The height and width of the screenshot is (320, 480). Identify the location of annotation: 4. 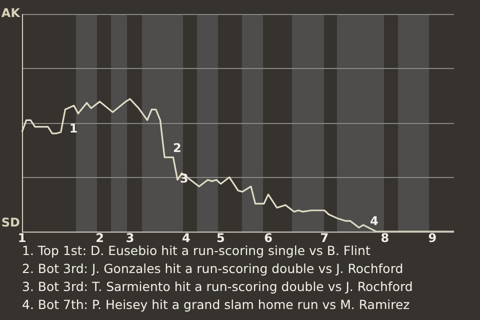
(374, 221).